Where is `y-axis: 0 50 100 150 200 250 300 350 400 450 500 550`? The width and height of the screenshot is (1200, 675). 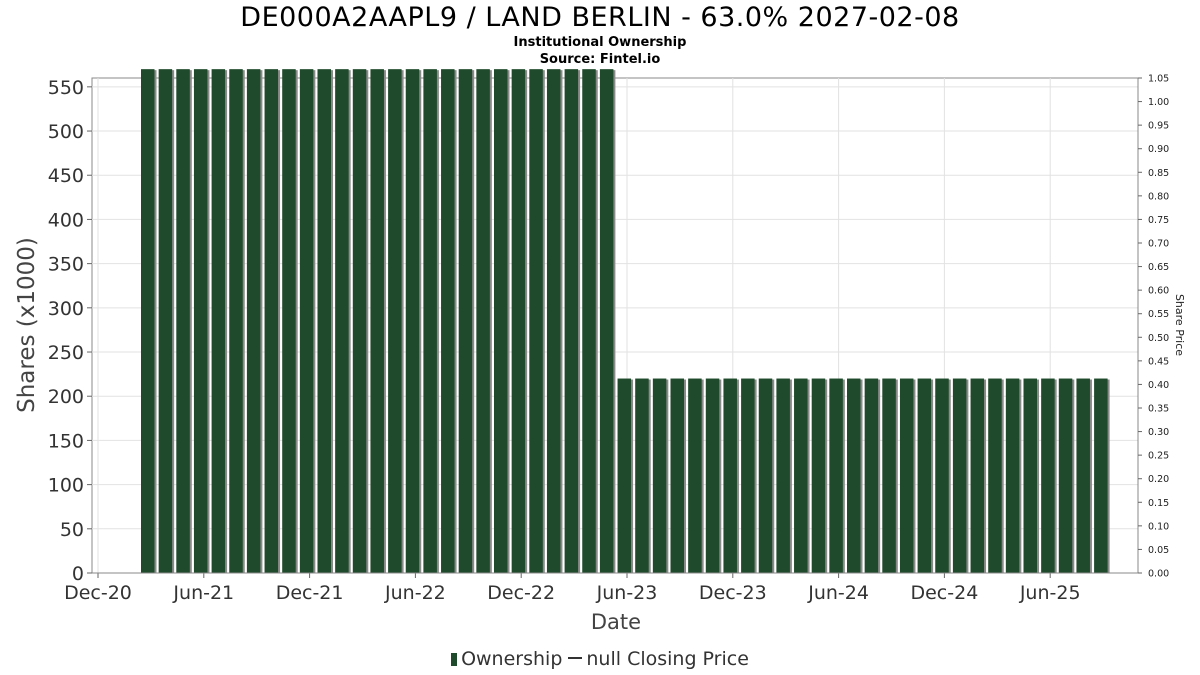
y-axis: 0 50 100 150 200 250 300 350 400 450 500 550 is located at coordinates (70, 331).